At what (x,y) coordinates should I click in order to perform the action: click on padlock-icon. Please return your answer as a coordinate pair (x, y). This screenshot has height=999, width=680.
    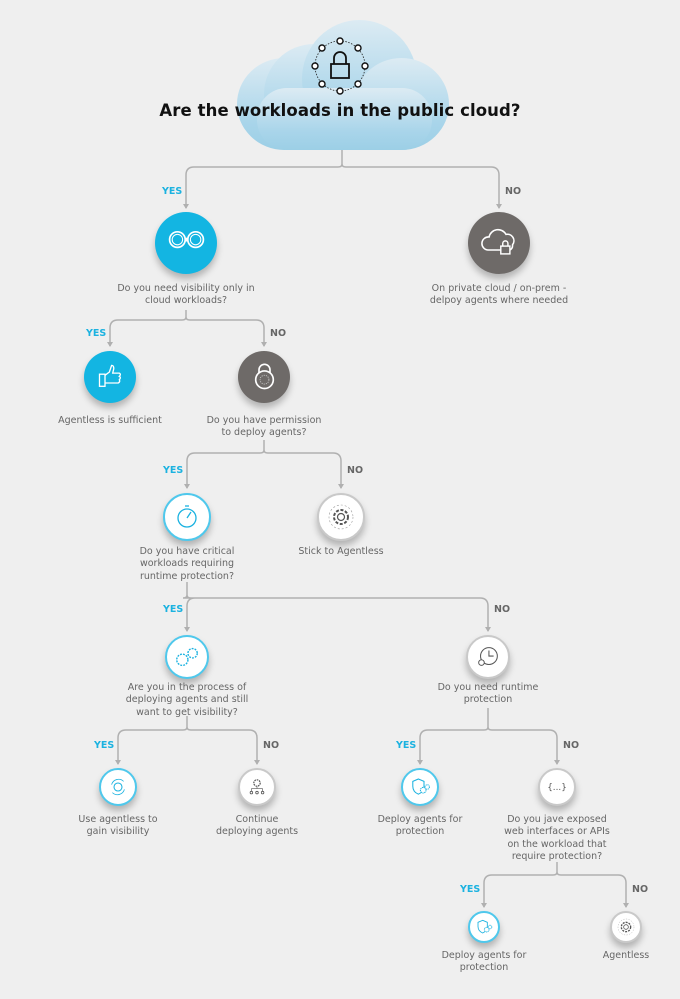
    Looking at the image, I should click on (264, 376).